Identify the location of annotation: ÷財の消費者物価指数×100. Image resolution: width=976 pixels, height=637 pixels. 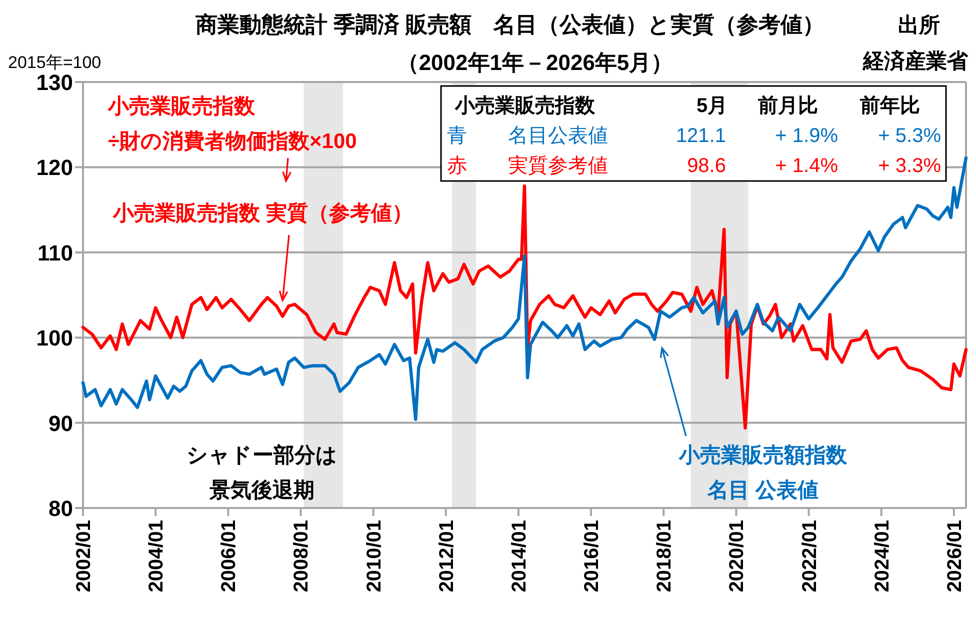
(232, 141).